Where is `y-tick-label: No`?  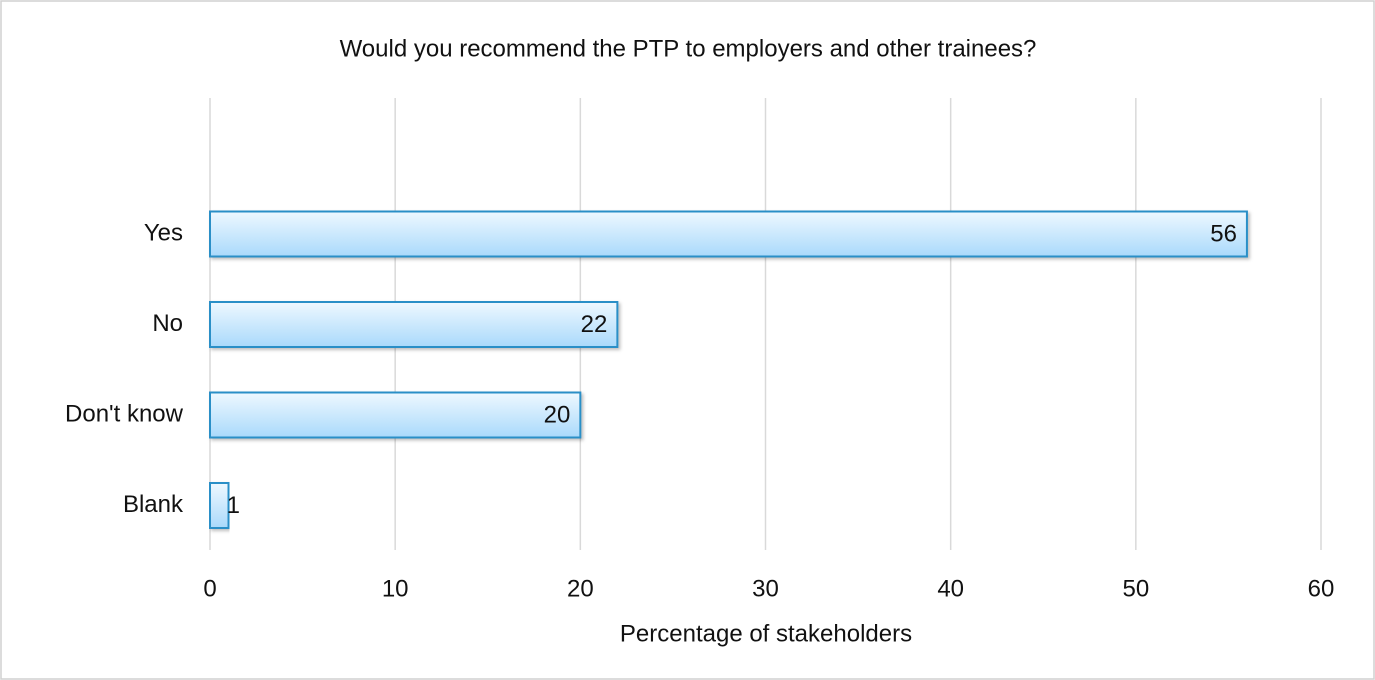 y-tick-label: No is located at coordinates (167, 323).